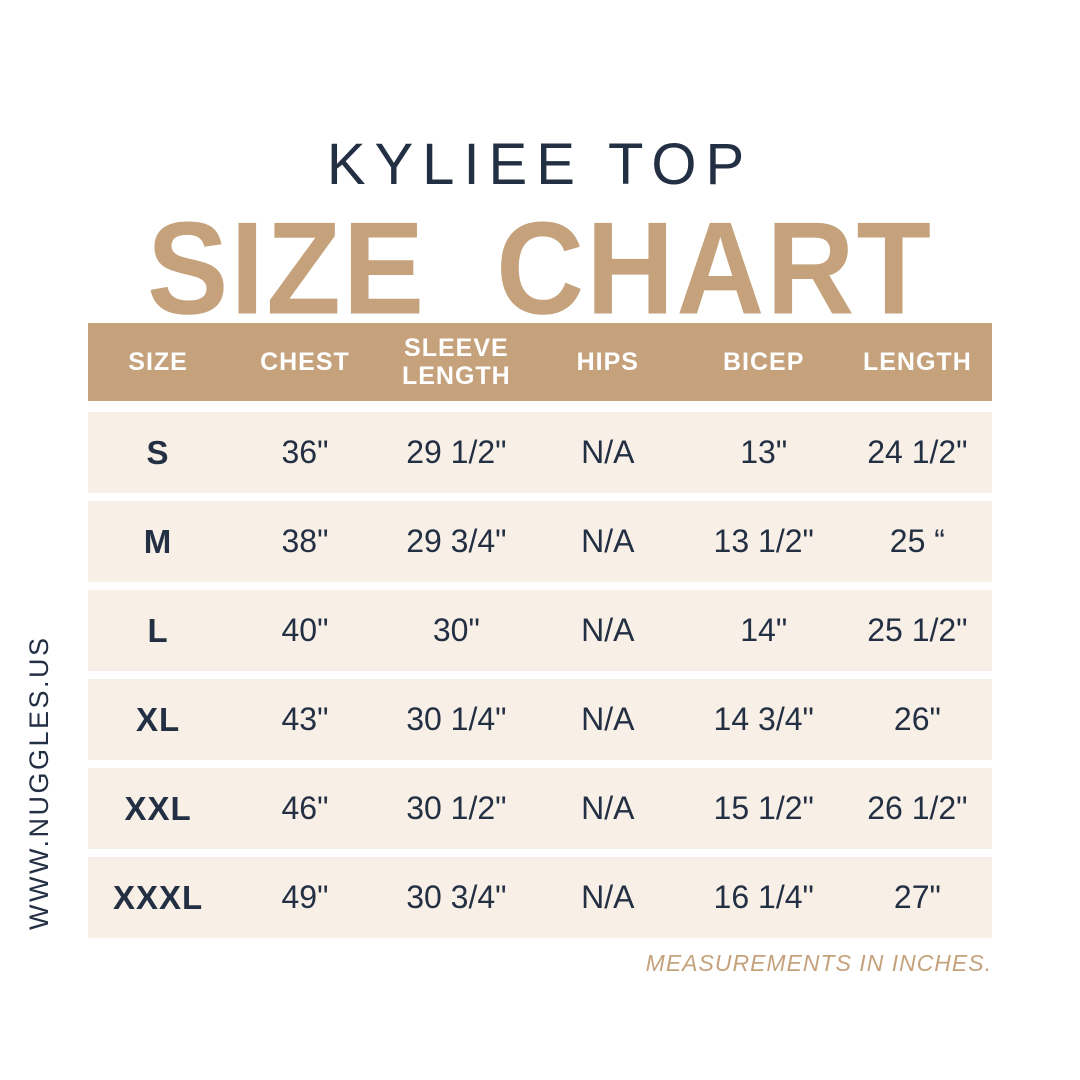 The width and height of the screenshot is (1080, 1080). I want to click on bicep-value: 14", so click(764, 630).